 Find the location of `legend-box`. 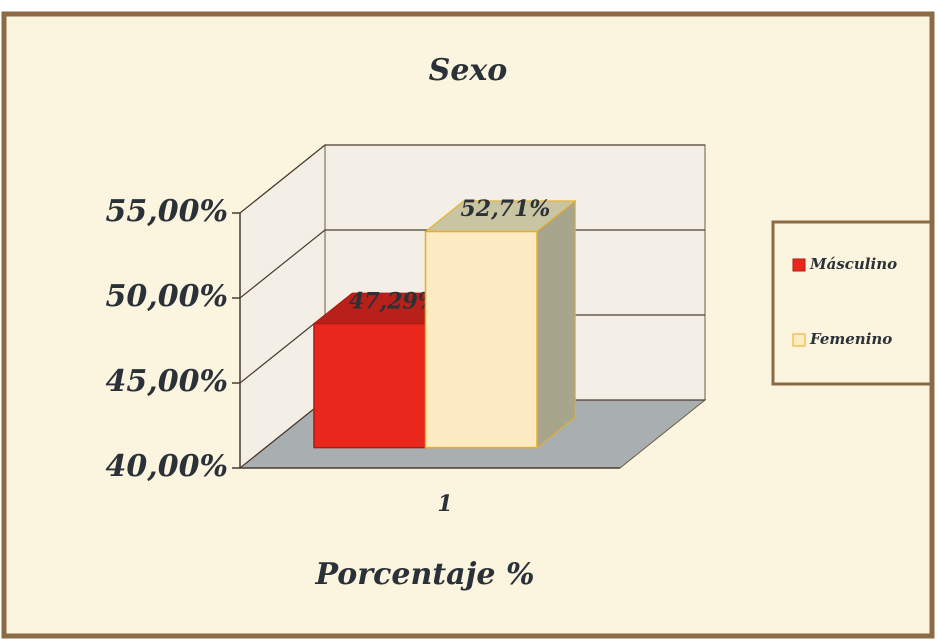

legend-box is located at coordinates (852, 303).